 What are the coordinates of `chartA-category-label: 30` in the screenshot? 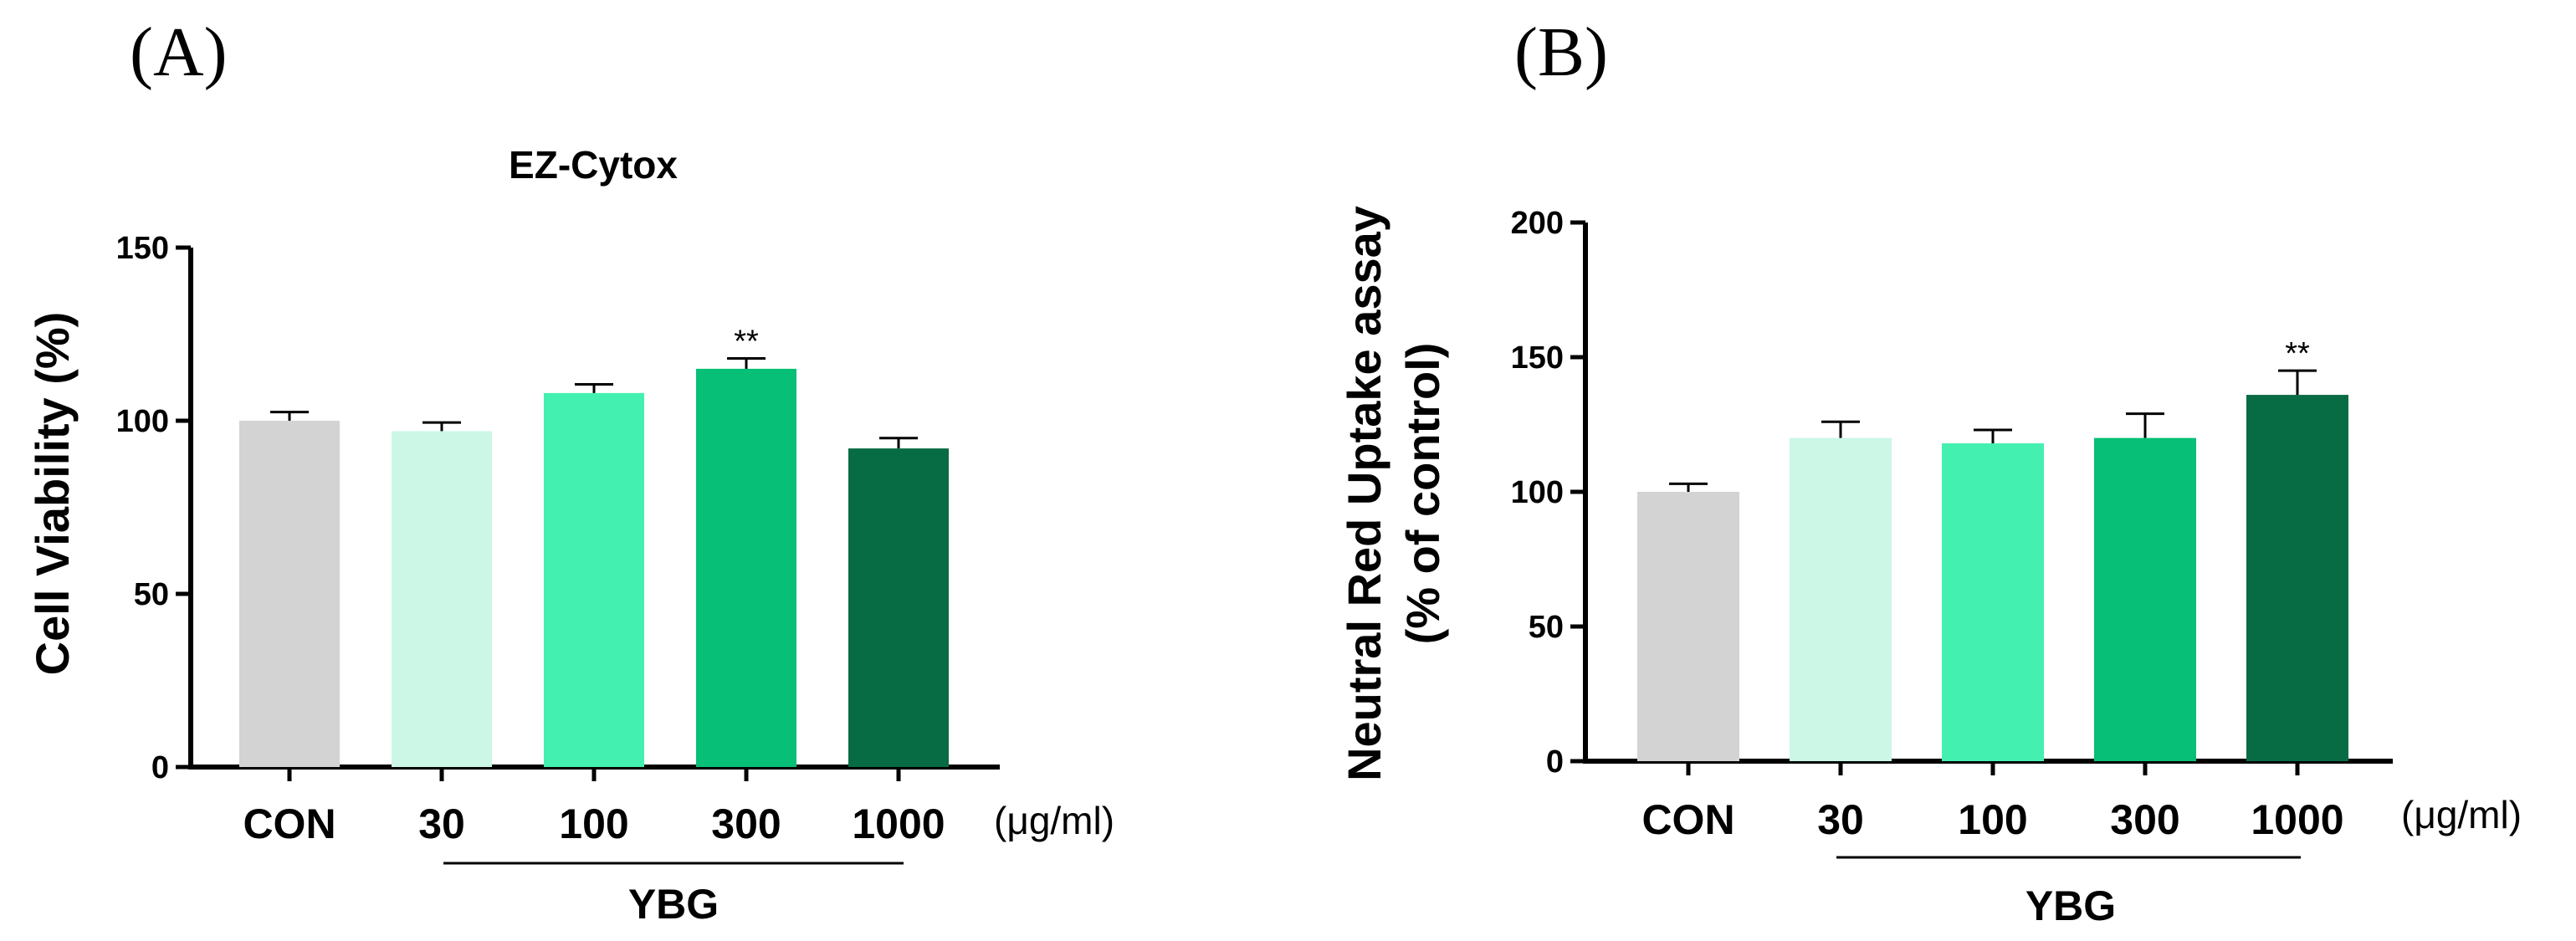 It's located at (441, 823).